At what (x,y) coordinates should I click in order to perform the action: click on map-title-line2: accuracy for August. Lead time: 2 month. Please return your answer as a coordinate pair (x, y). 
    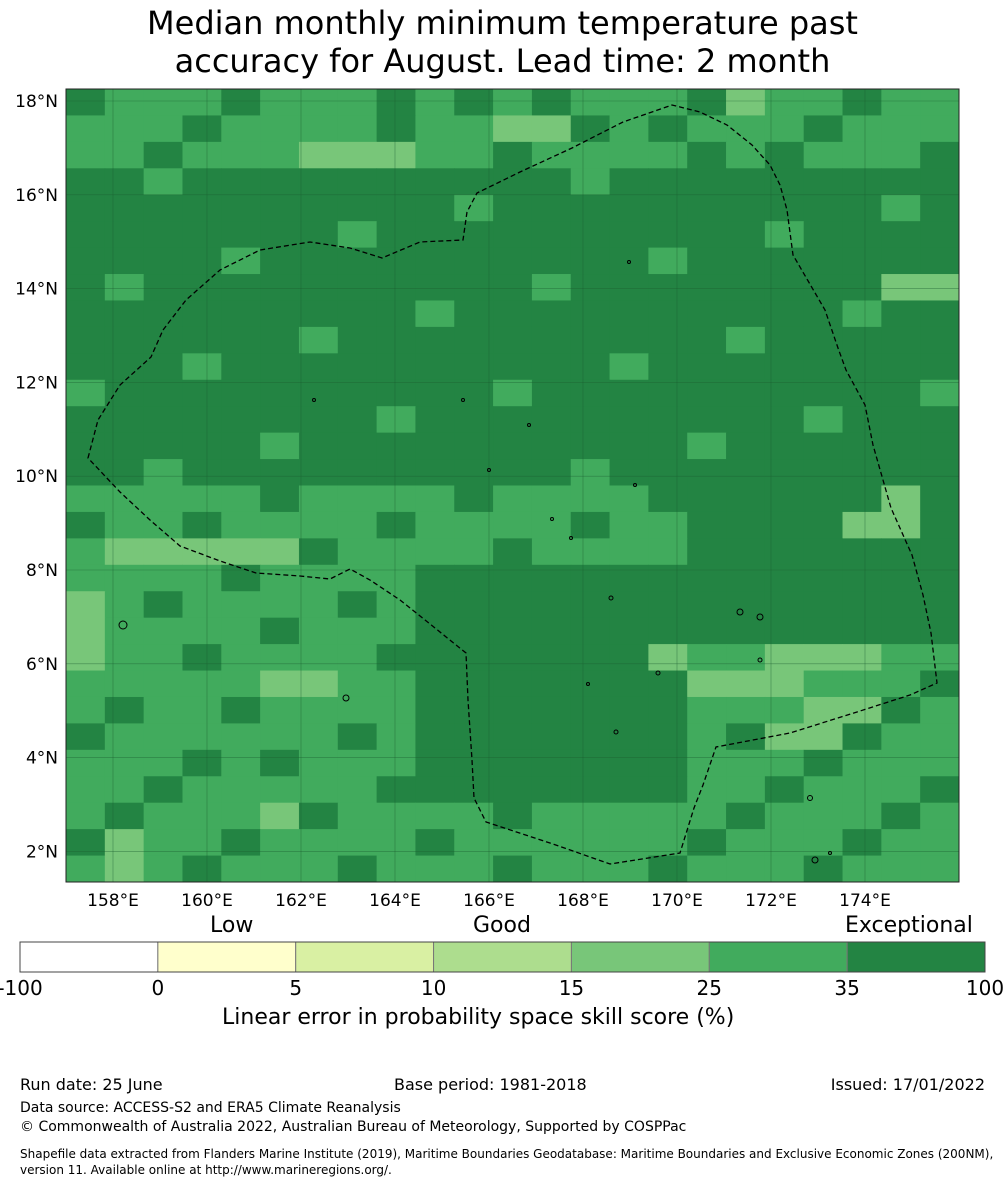
    Looking at the image, I should click on (502, 61).